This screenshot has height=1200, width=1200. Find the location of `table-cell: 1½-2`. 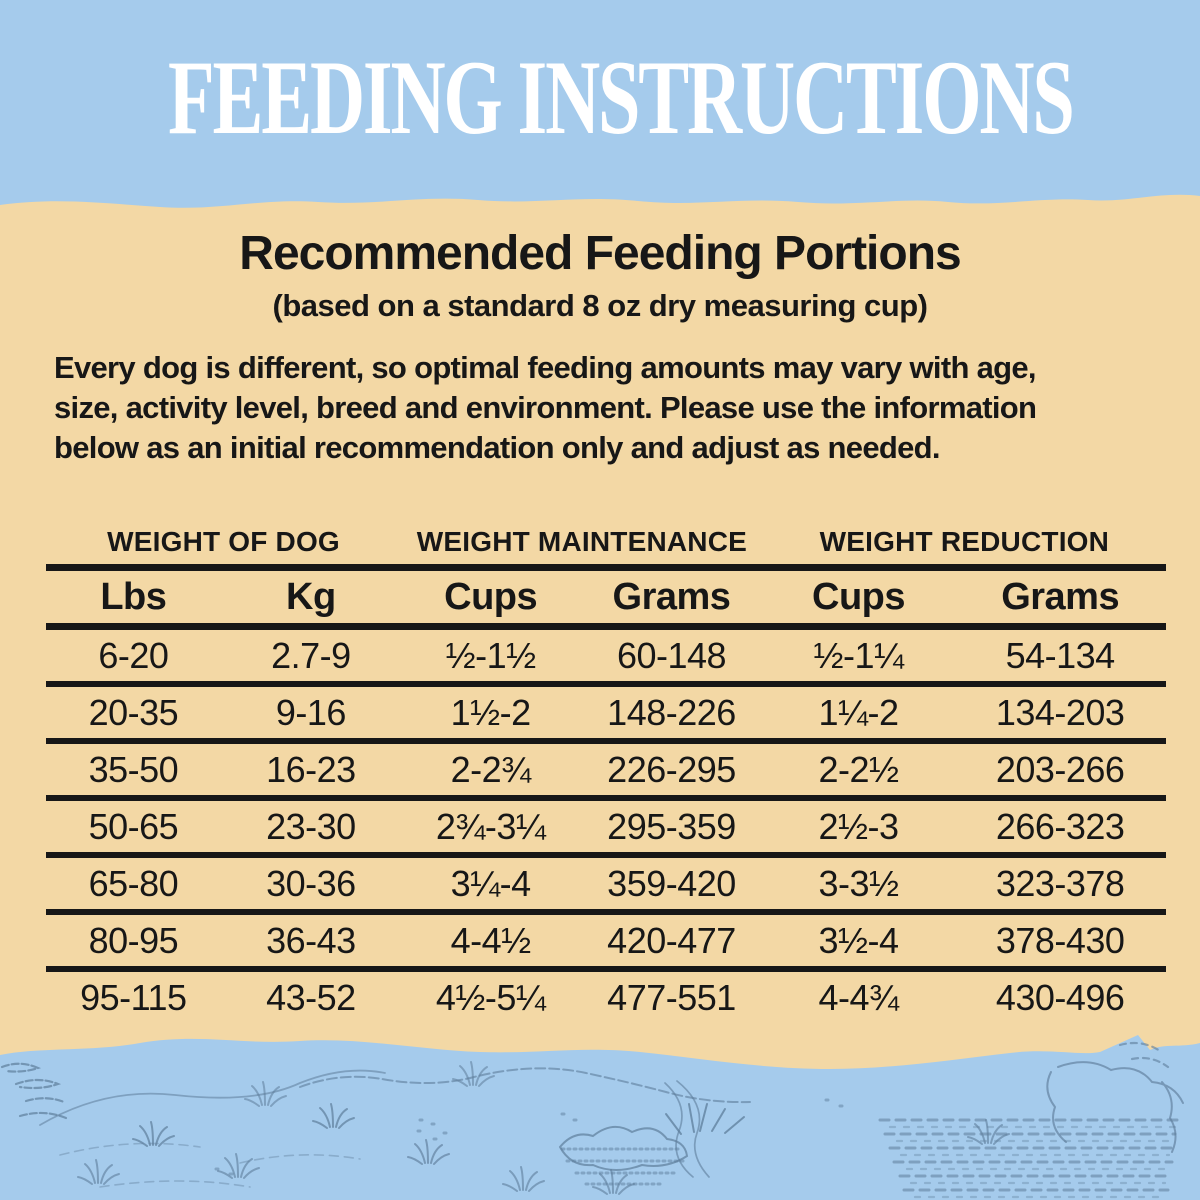

table-cell: 1½-2 is located at coordinates (491, 712).